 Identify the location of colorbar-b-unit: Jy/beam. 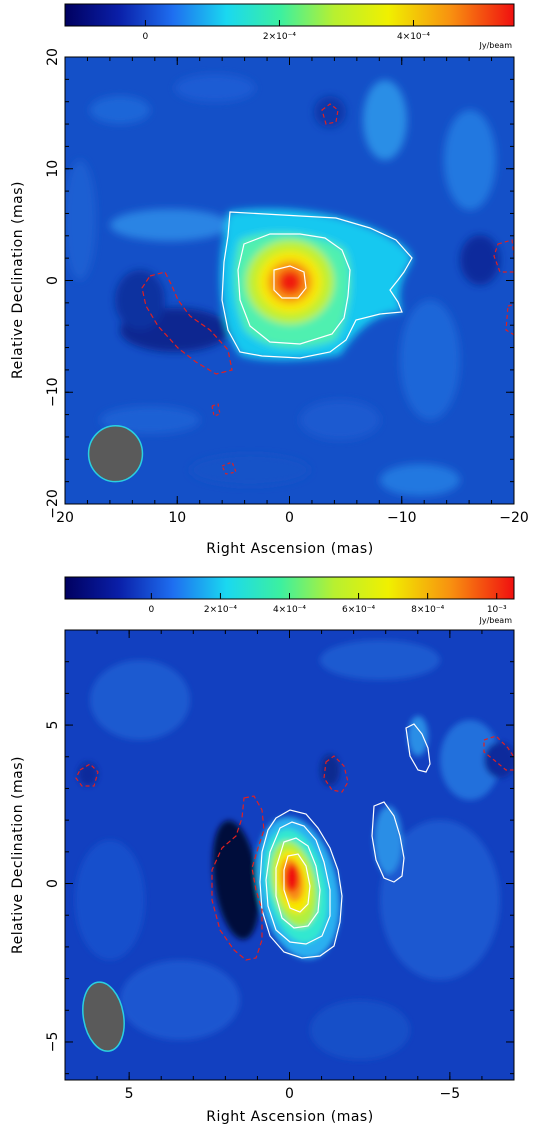
(496, 620).